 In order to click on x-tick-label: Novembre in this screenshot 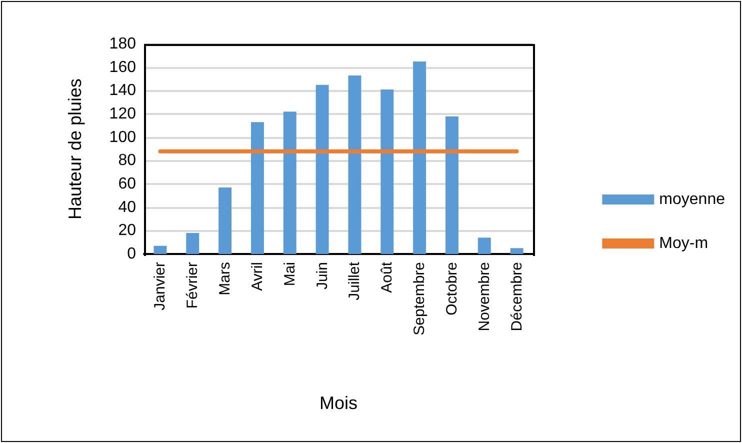, I will do `click(484, 297)`.